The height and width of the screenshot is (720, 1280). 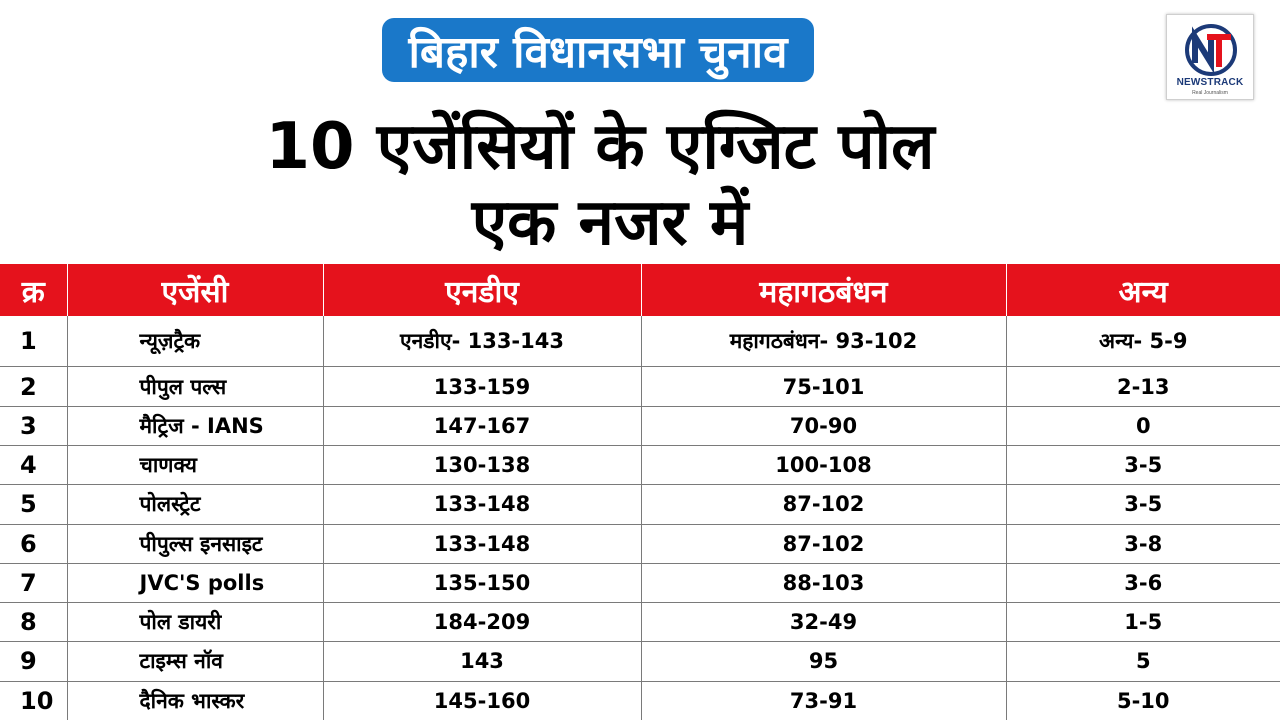 I want to click on table-row: 3 मैट्रिज - IANS 147-167 70-90 0, so click(x=640, y=426).